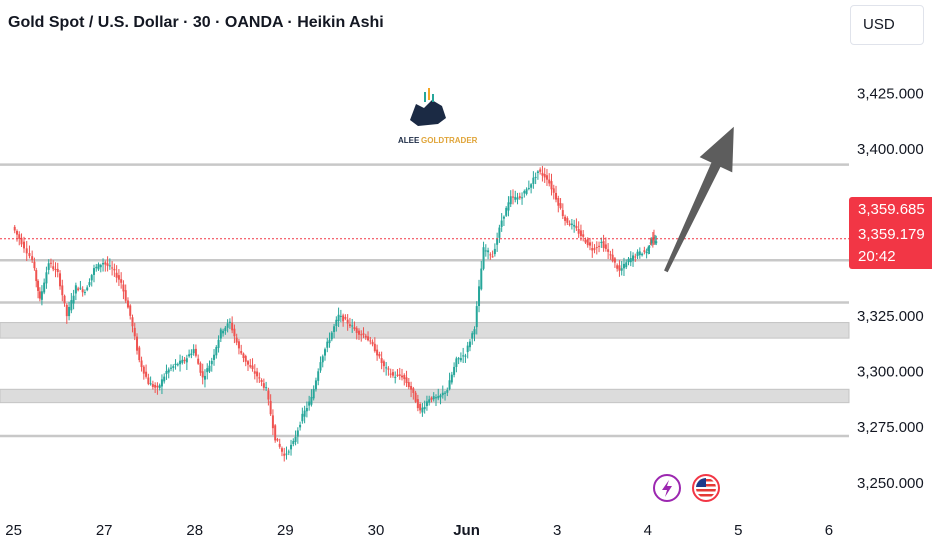 The width and height of the screenshot is (932, 550). Describe the element at coordinates (194, 530) in the screenshot. I see `x-tick-label: 28` at that location.